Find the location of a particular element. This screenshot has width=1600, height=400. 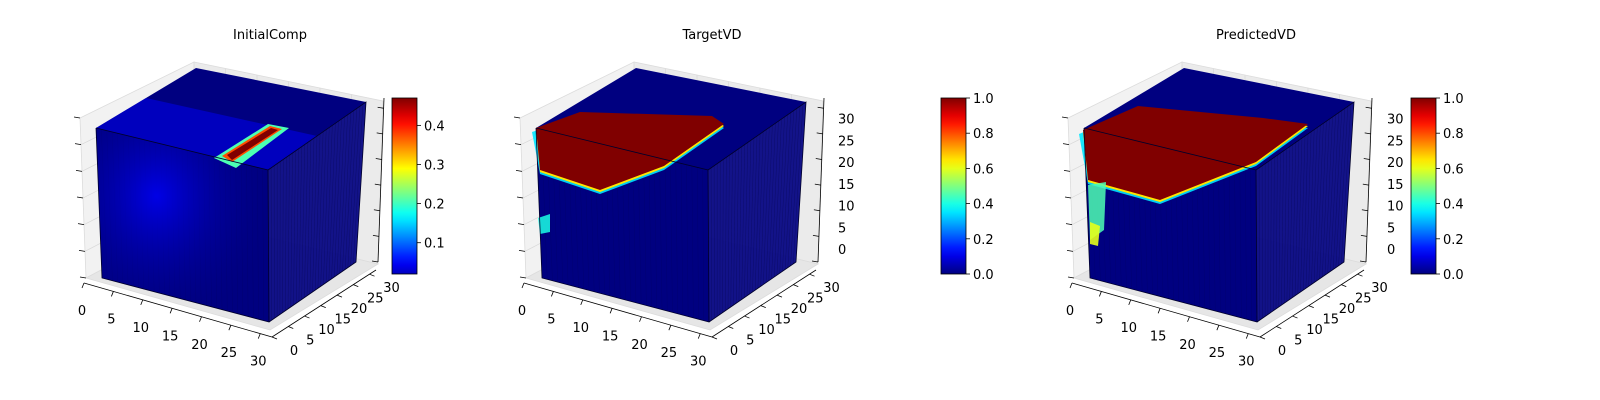

y-tick-label: 20 is located at coordinates (1347, 309).